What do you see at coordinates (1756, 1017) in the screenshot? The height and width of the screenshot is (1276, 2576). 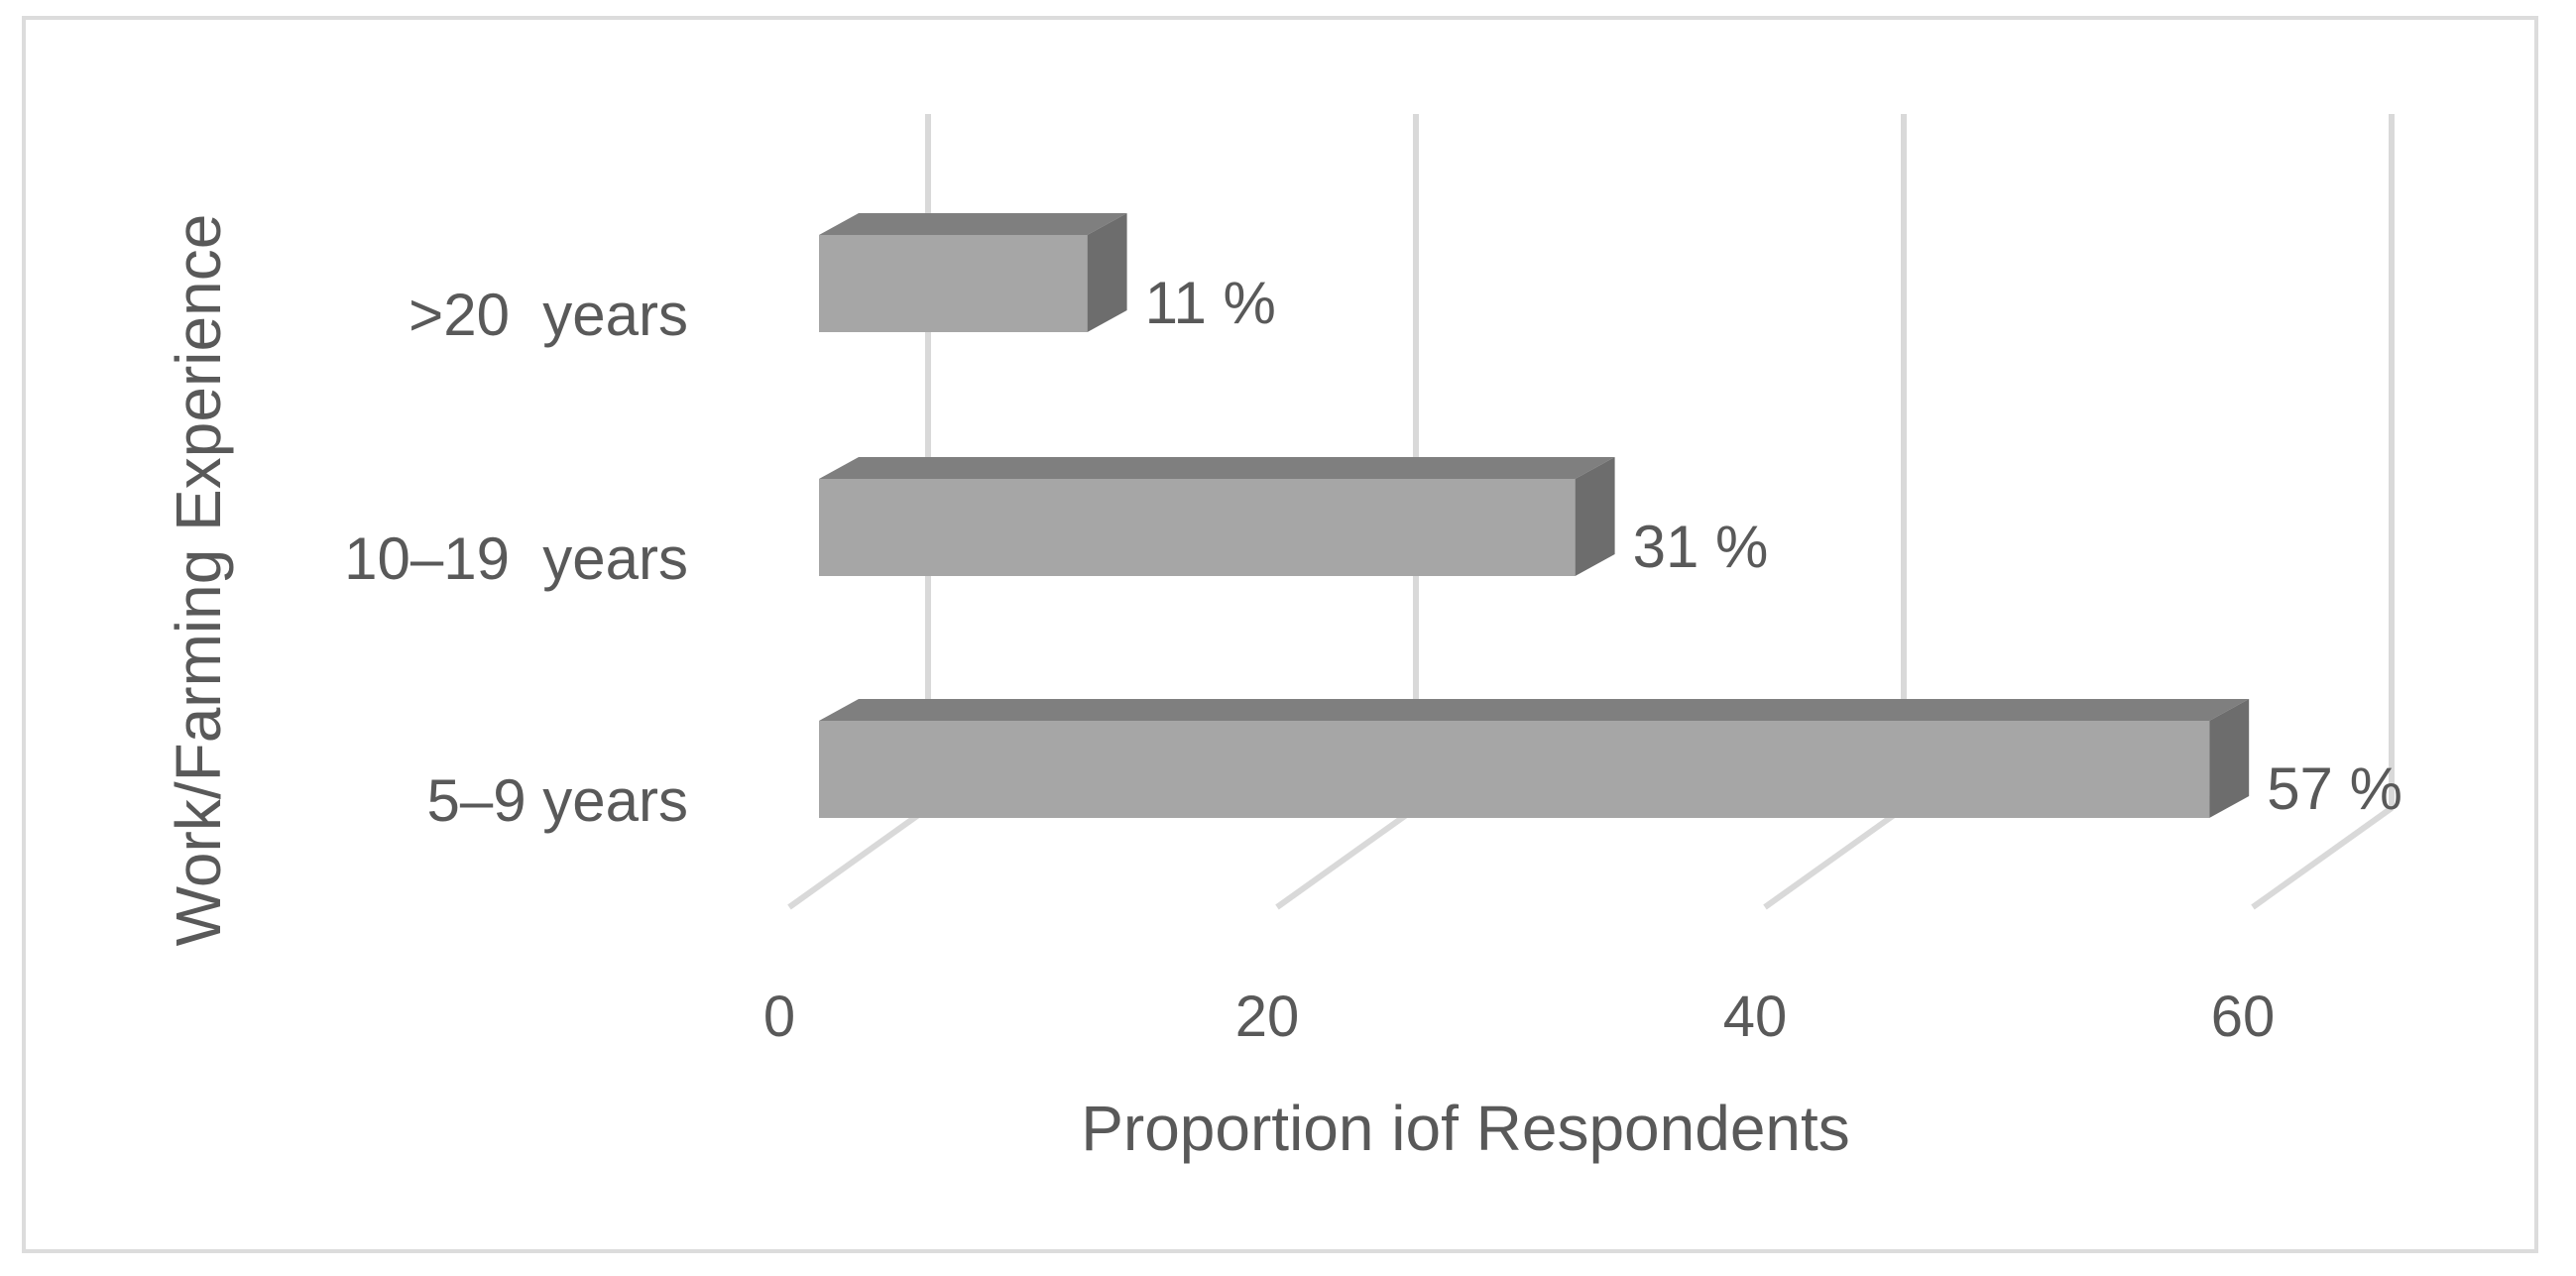 I see `x-tick-label: 40` at bounding box center [1756, 1017].